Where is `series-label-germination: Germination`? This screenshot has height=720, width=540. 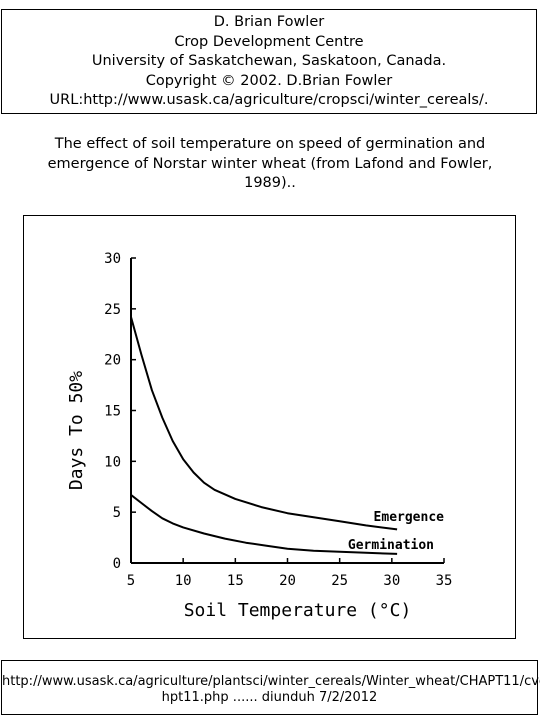 series-label-germination: Germination is located at coordinates (391, 545).